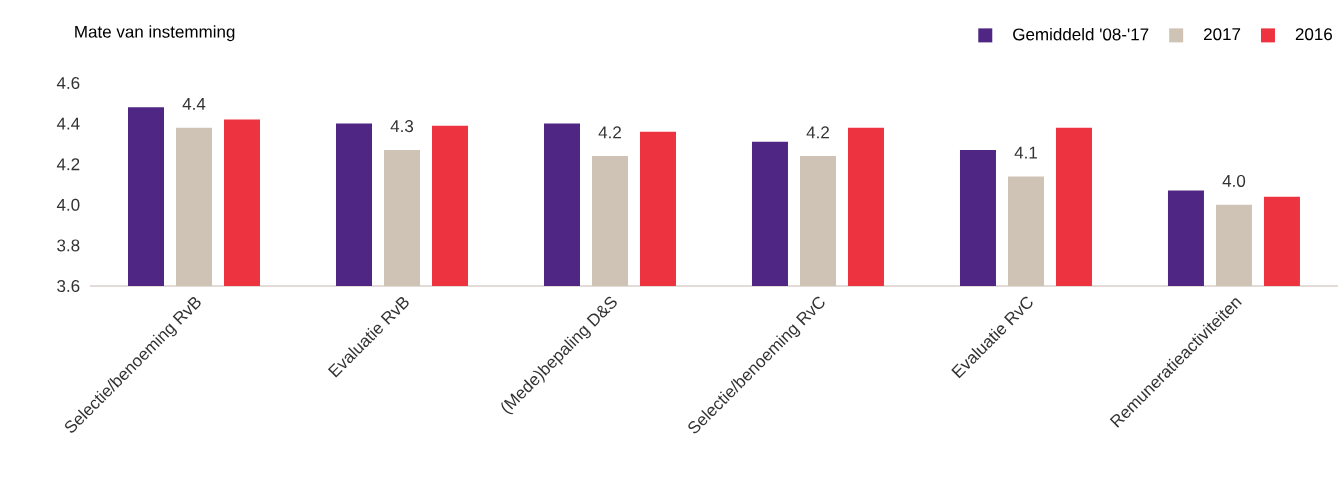 Image resolution: width=1344 pixels, height=490 pixels. Describe the element at coordinates (155, 33) in the screenshot. I see `y-axis-title: Mate van instemming` at that location.